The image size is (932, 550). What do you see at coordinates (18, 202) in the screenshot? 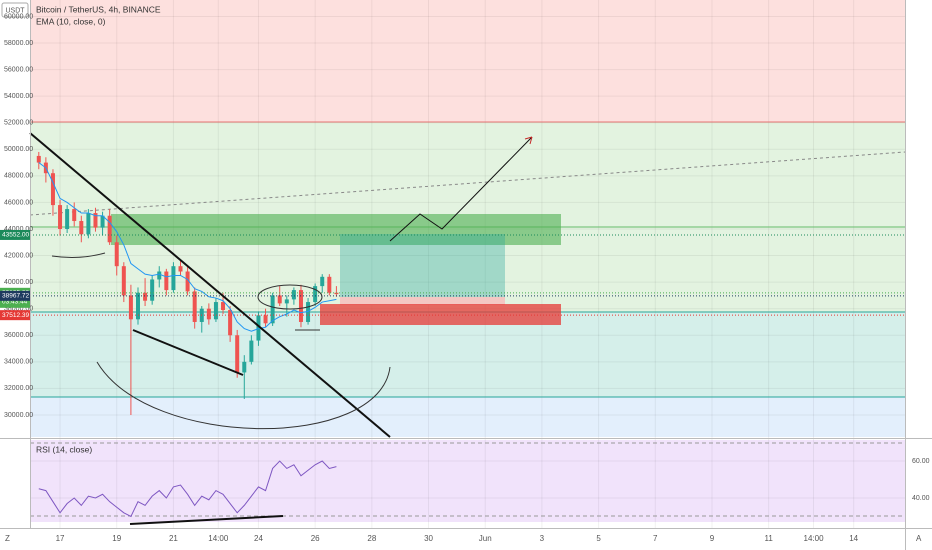
I see `y-tick-label: 46000.00` at bounding box center [18, 202].